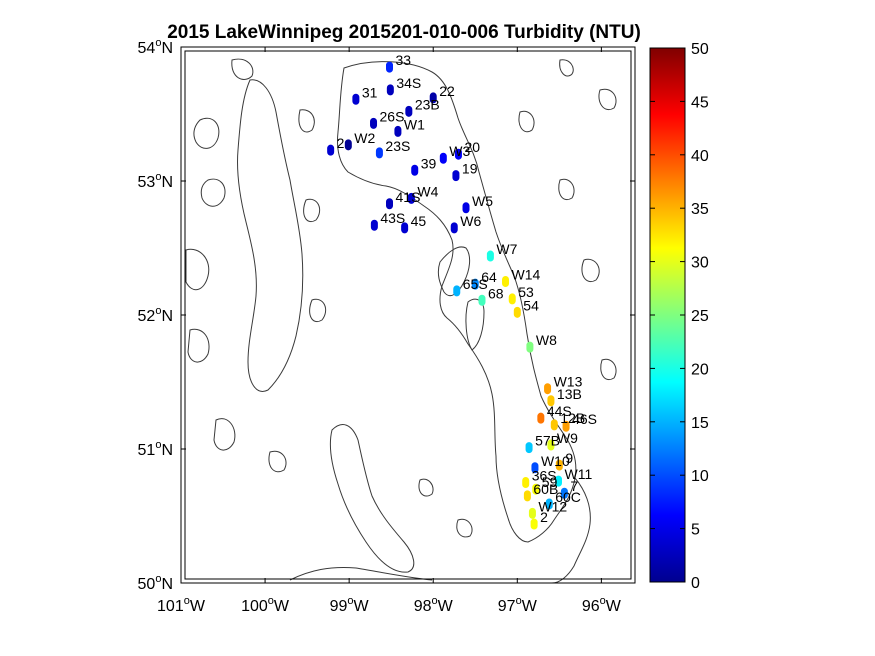  What do you see at coordinates (414, 124) in the screenshot?
I see `station-label: W1` at bounding box center [414, 124].